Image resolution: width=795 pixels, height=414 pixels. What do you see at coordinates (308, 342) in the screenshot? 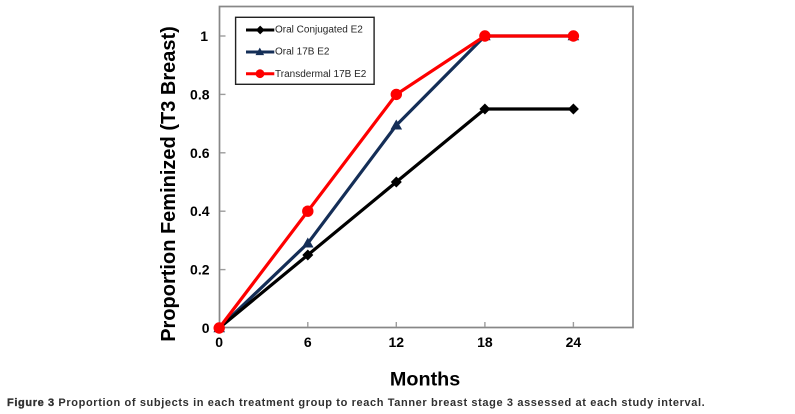
I see `svg-text: 6` at bounding box center [308, 342].